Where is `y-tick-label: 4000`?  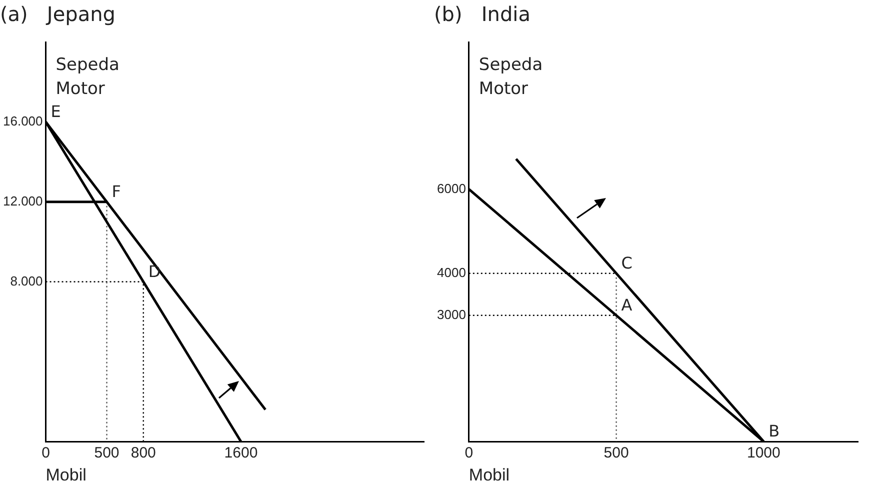
y-tick-label: 4000 is located at coordinates (451, 272).